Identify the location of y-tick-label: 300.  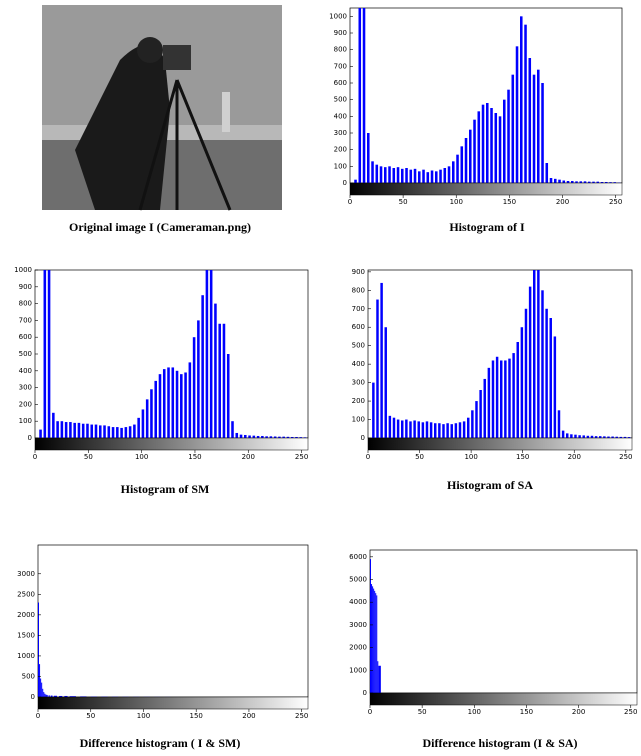
(25, 388).